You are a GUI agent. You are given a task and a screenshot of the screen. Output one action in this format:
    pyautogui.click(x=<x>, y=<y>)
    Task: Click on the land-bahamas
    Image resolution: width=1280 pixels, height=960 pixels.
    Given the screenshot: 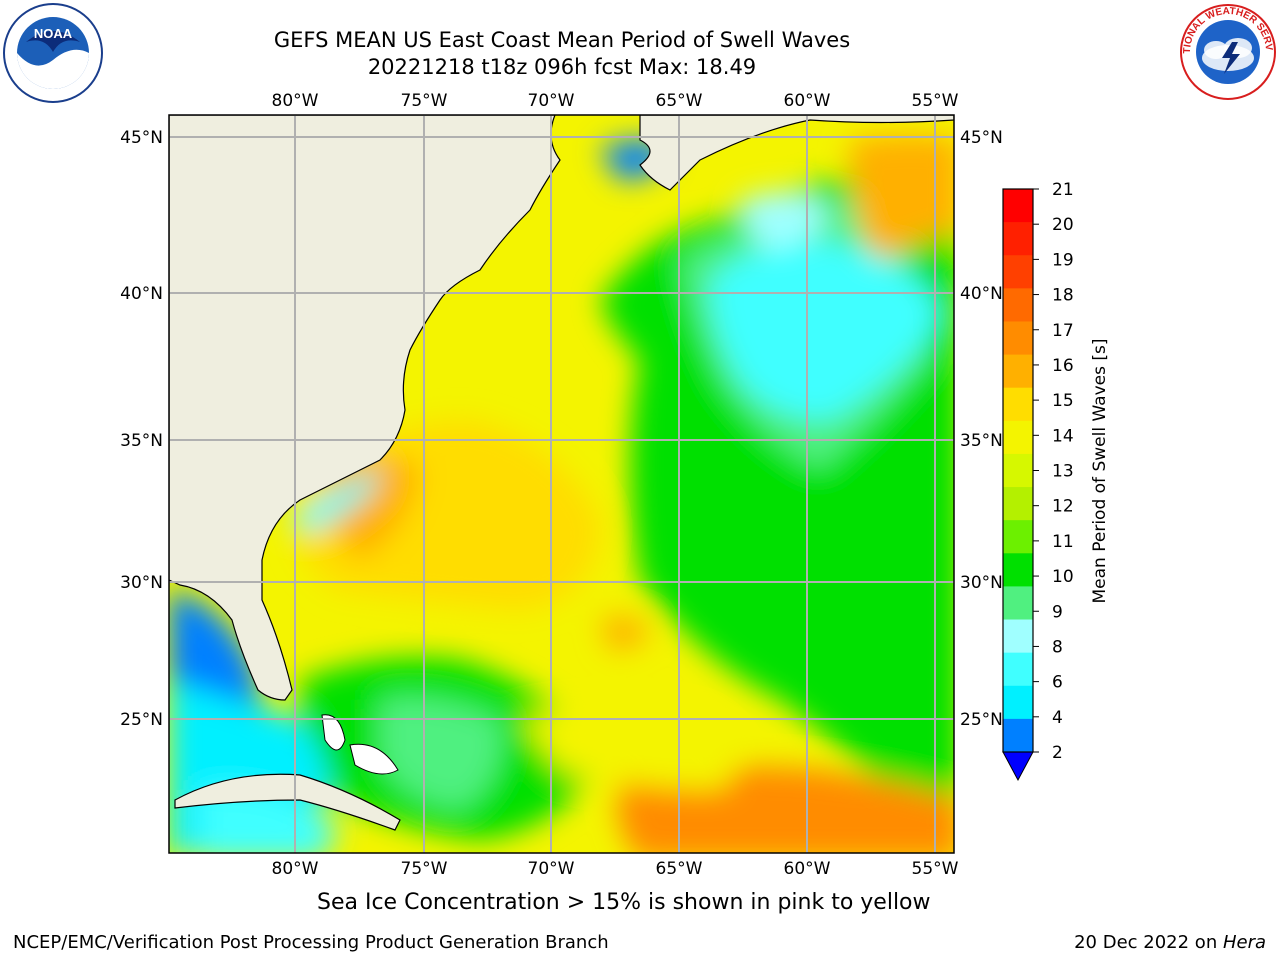 What is the action you would take?
    pyautogui.click(x=360, y=744)
    